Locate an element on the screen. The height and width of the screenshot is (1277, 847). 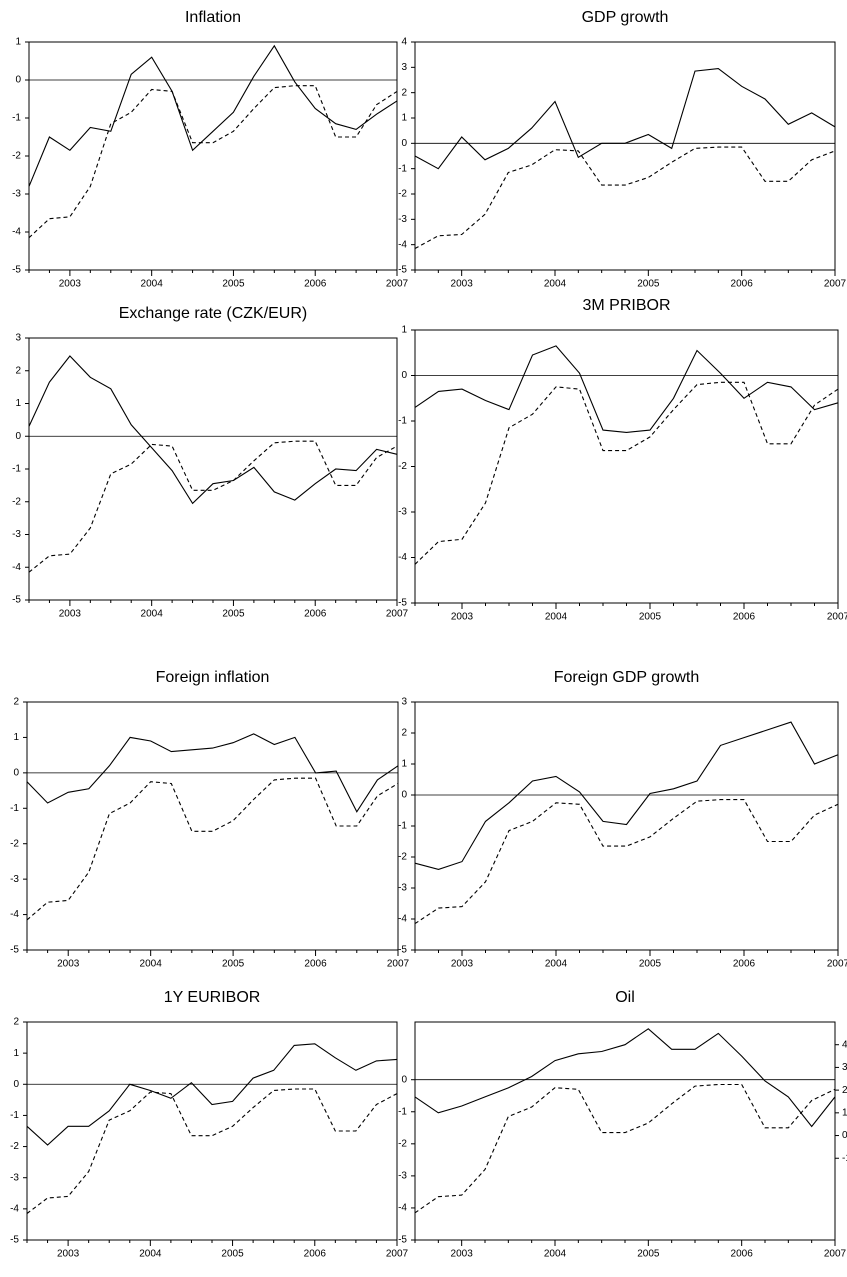
y-tick-label: 4 is located at coordinates (404, 42).